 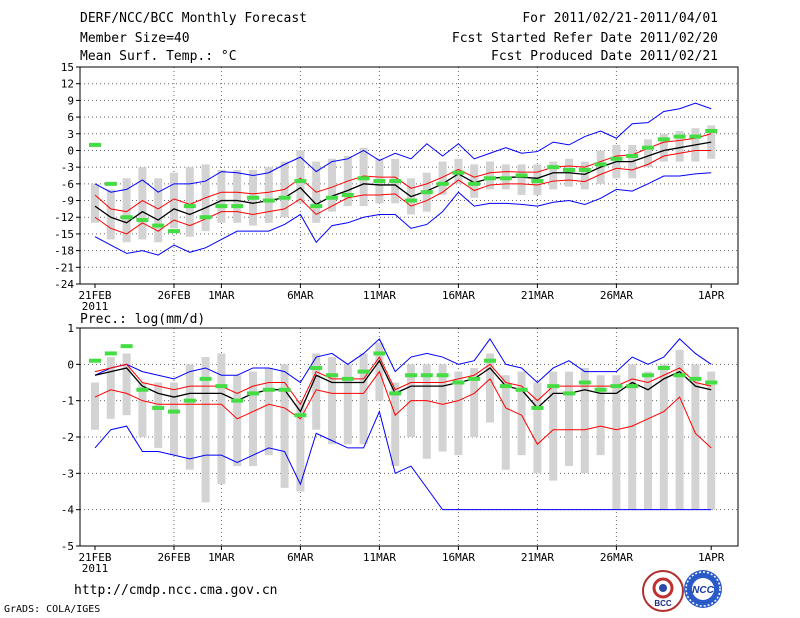 What do you see at coordinates (64, 284) in the screenshot?
I see `y-tick-label: -24` at bounding box center [64, 284].